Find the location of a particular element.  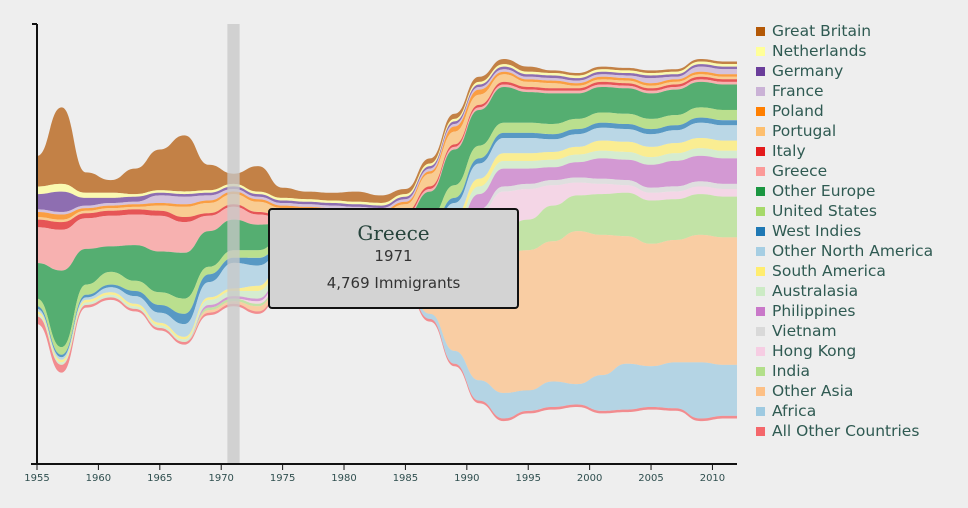

legend-label: Portugal is located at coordinates (804, 131).